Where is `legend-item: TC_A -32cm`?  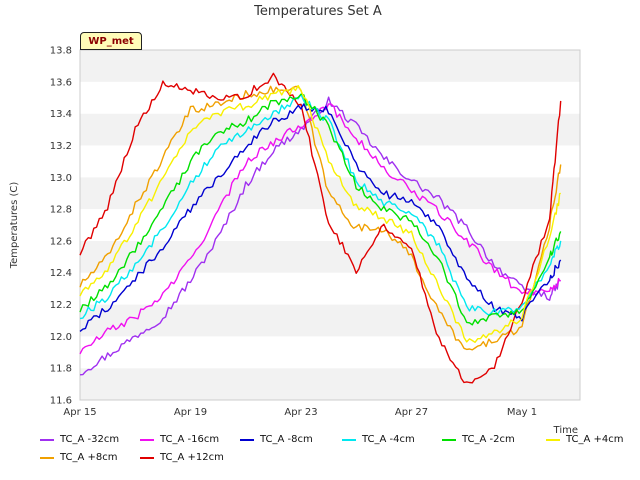
legend-item: TC_A -32cm is located at coordinates (79, 439).